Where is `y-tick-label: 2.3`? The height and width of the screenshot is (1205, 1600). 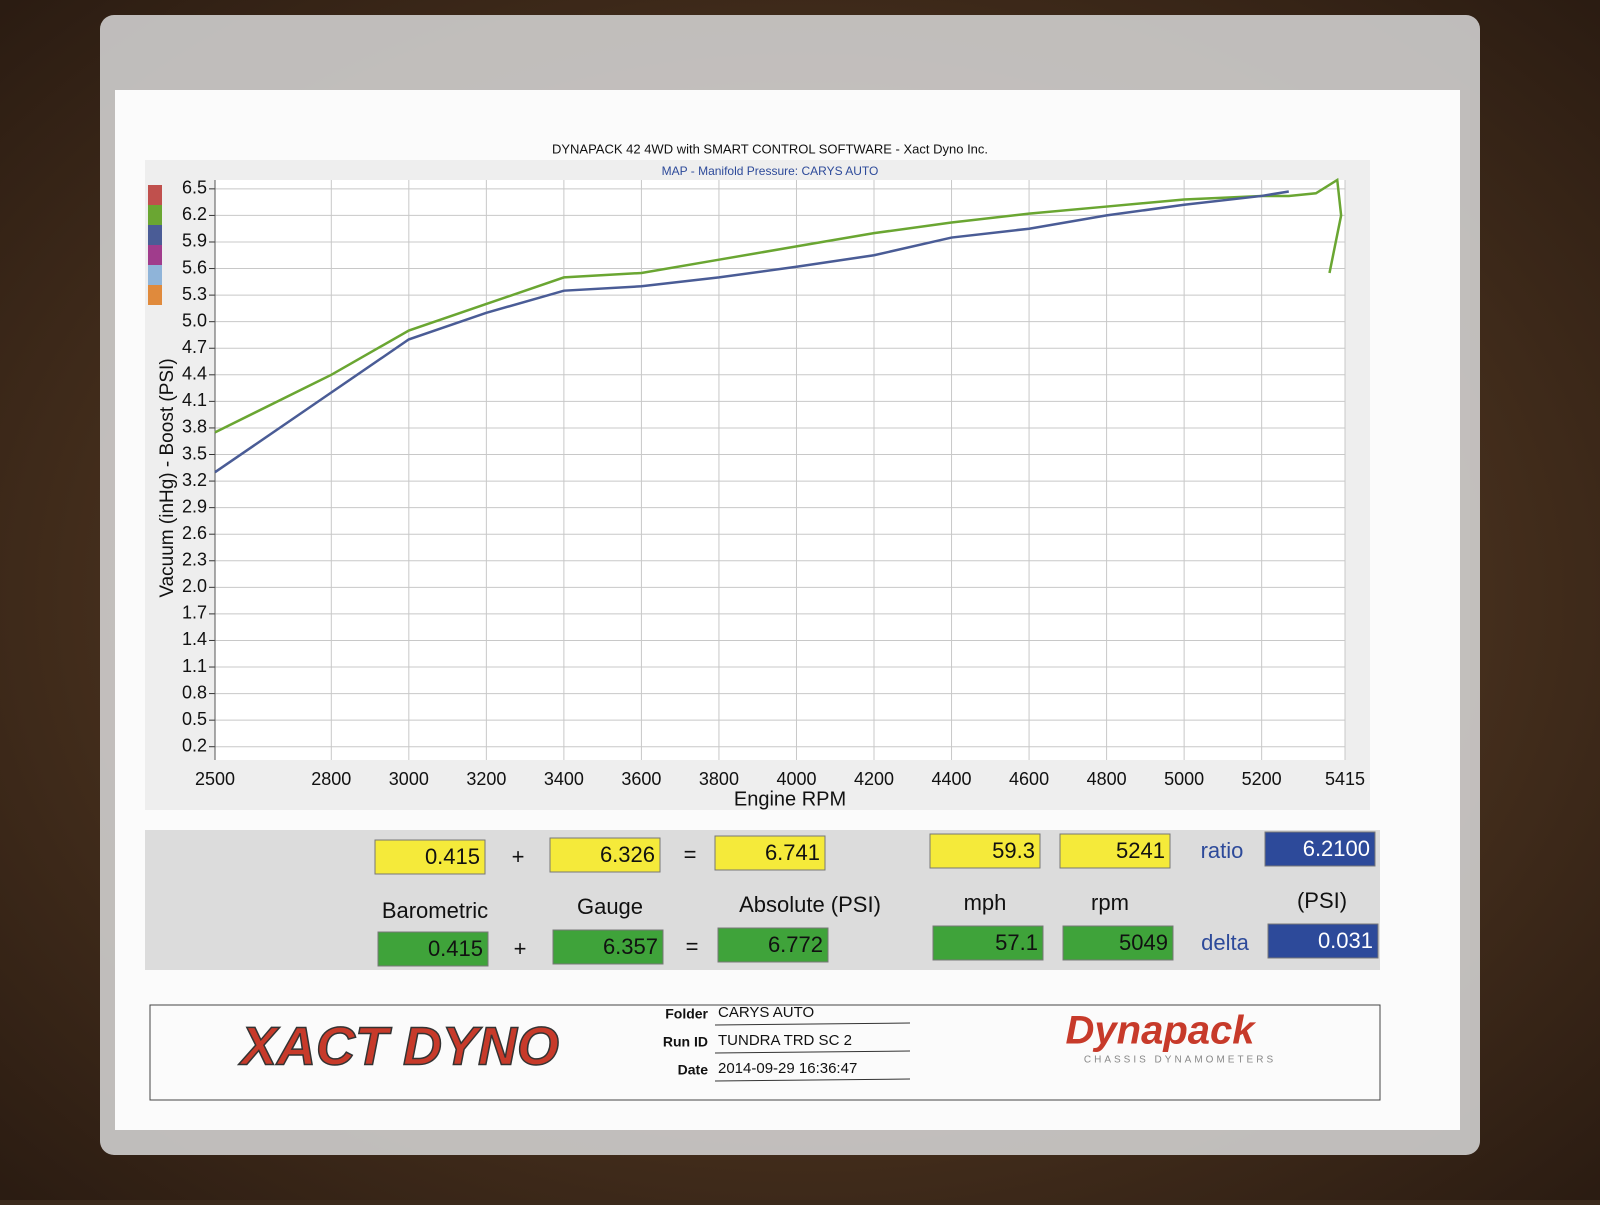 y-tick-label: 2.3 is located at coordinates (194, 560).